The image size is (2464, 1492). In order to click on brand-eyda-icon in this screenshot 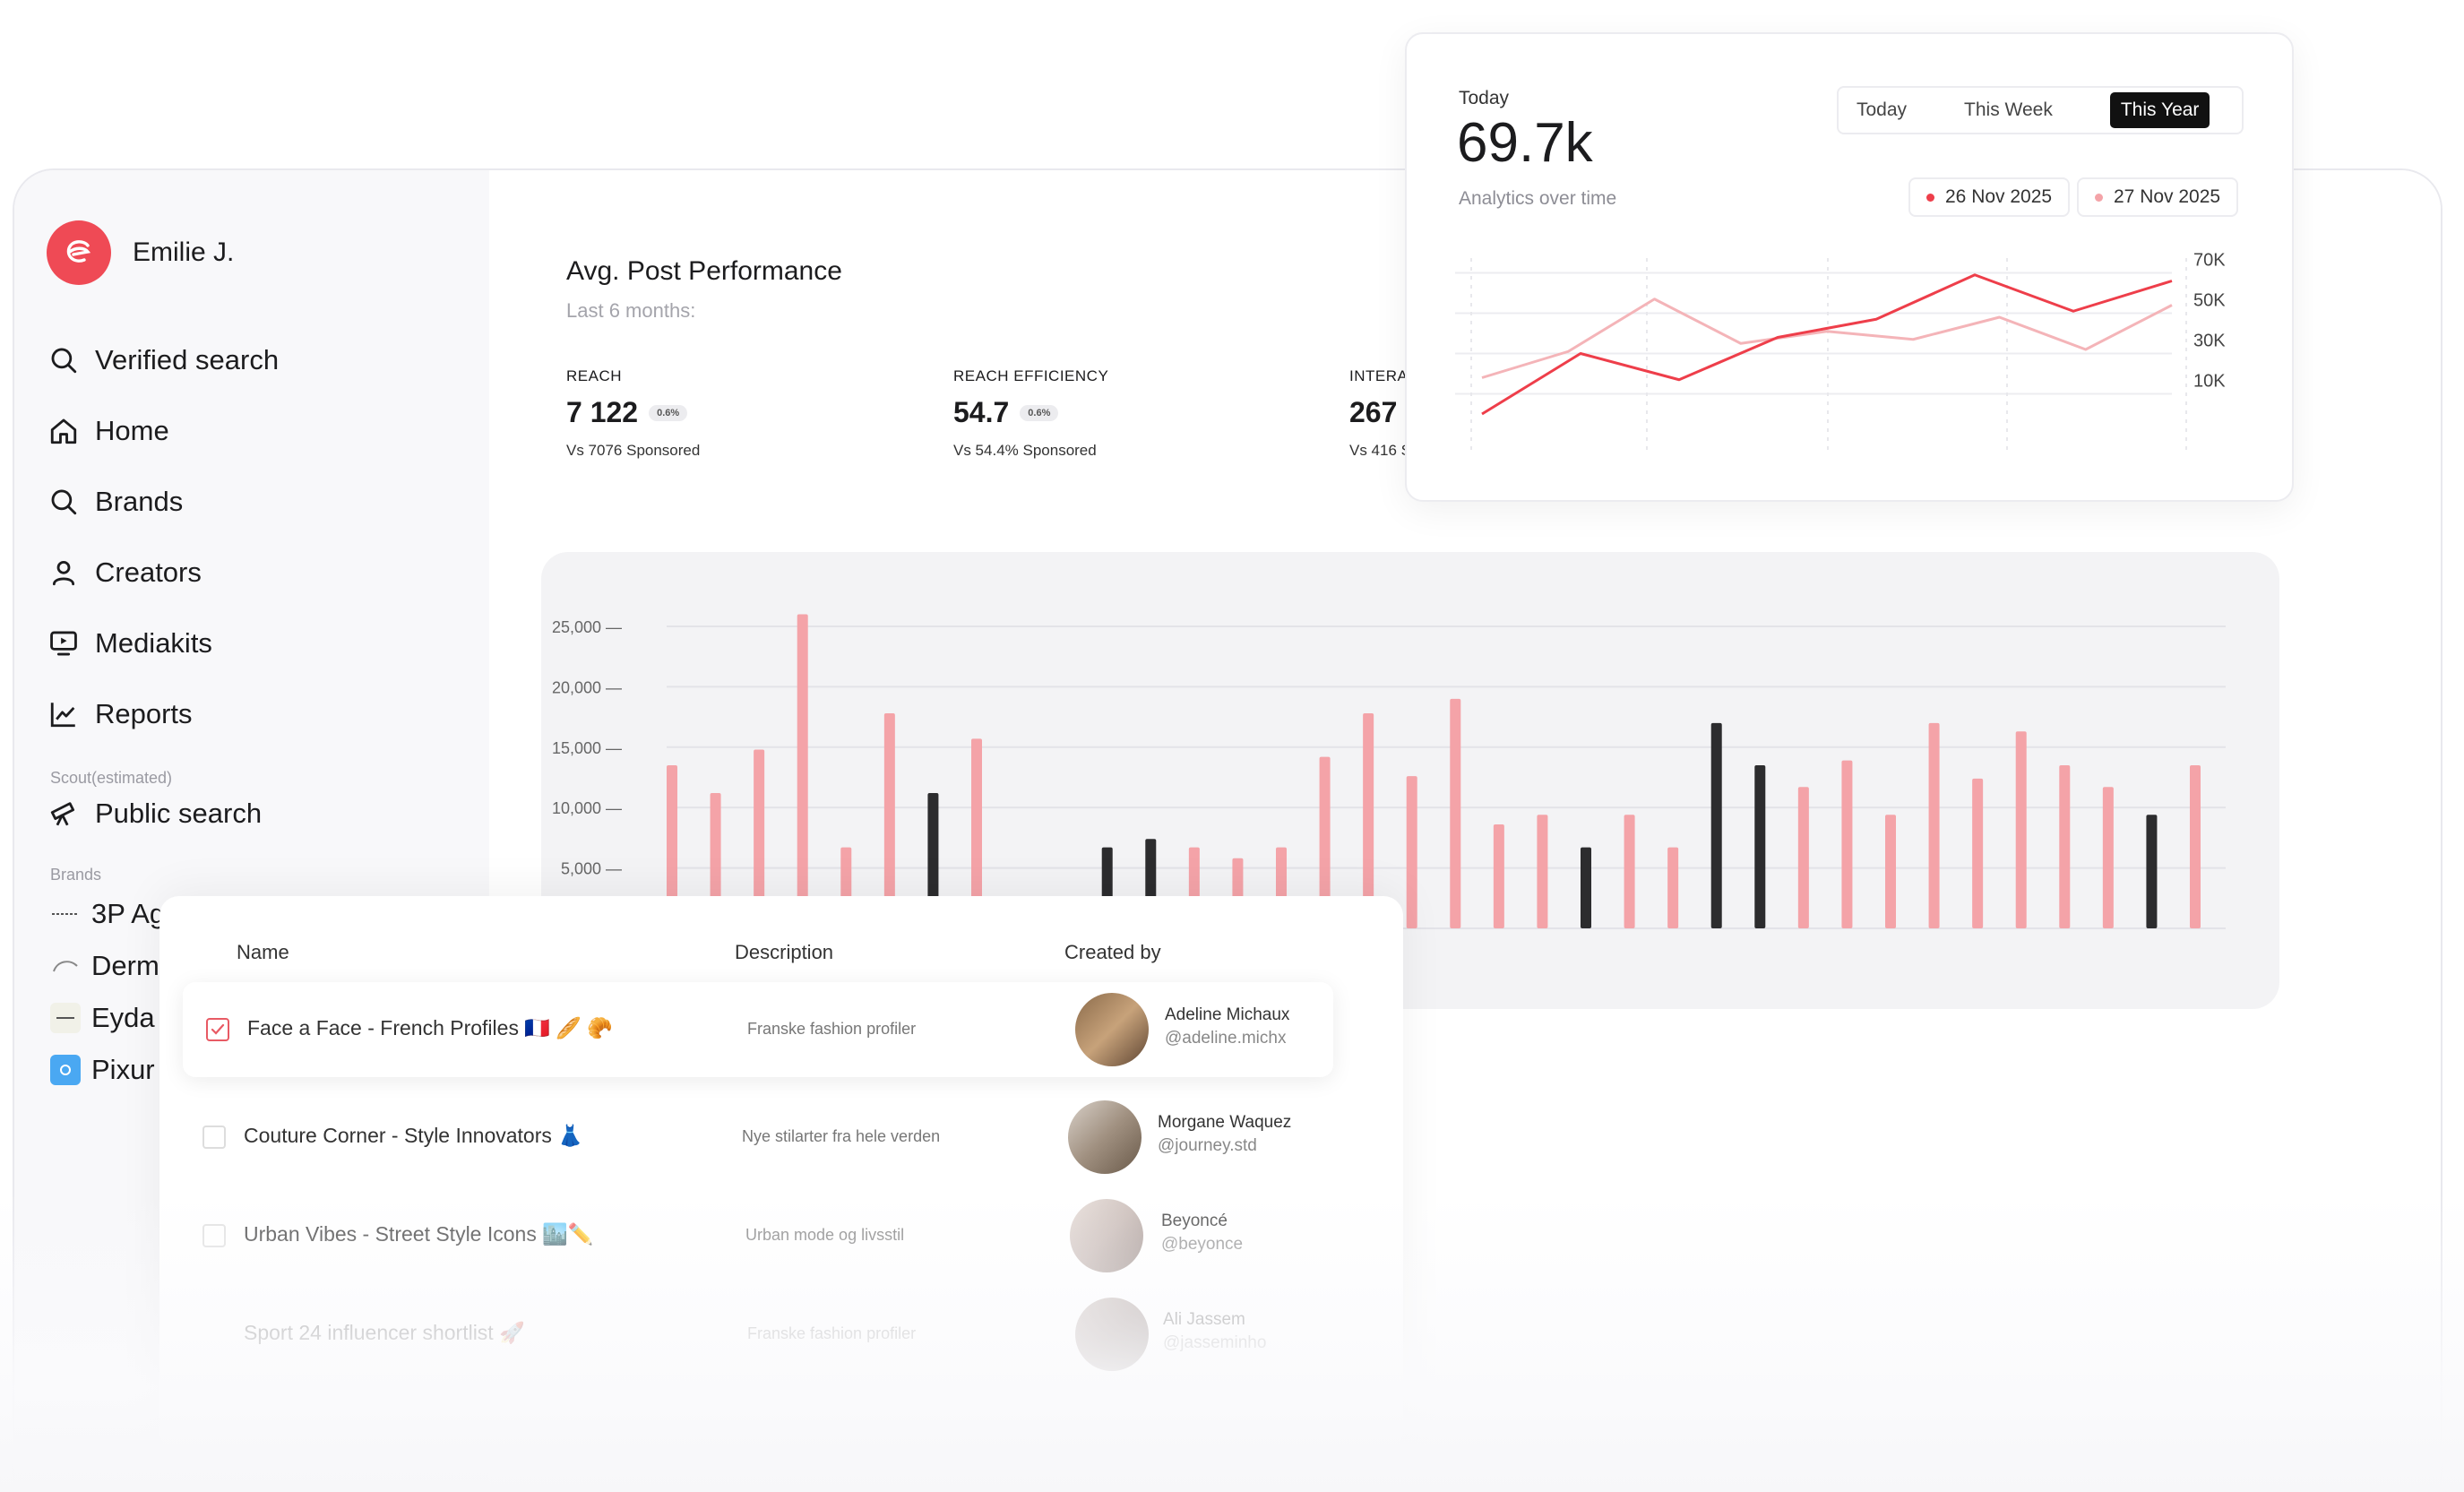, I will do `click(65, 1018)`.